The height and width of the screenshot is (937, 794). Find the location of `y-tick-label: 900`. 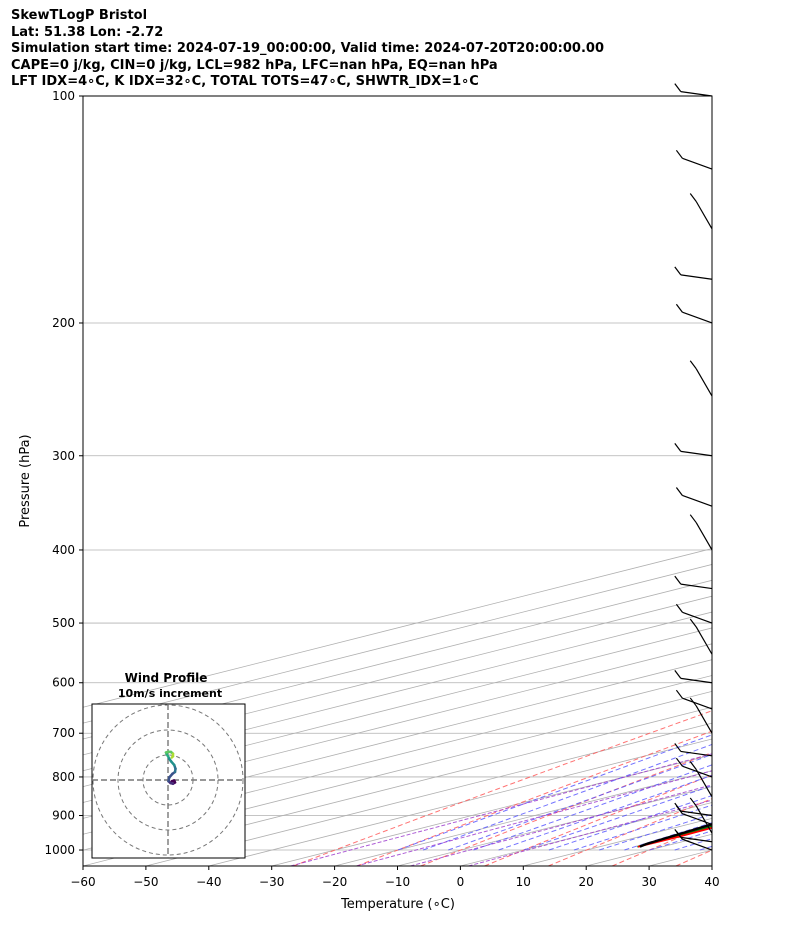

y-tick-label: 900 is located at coordinates (63, 816).